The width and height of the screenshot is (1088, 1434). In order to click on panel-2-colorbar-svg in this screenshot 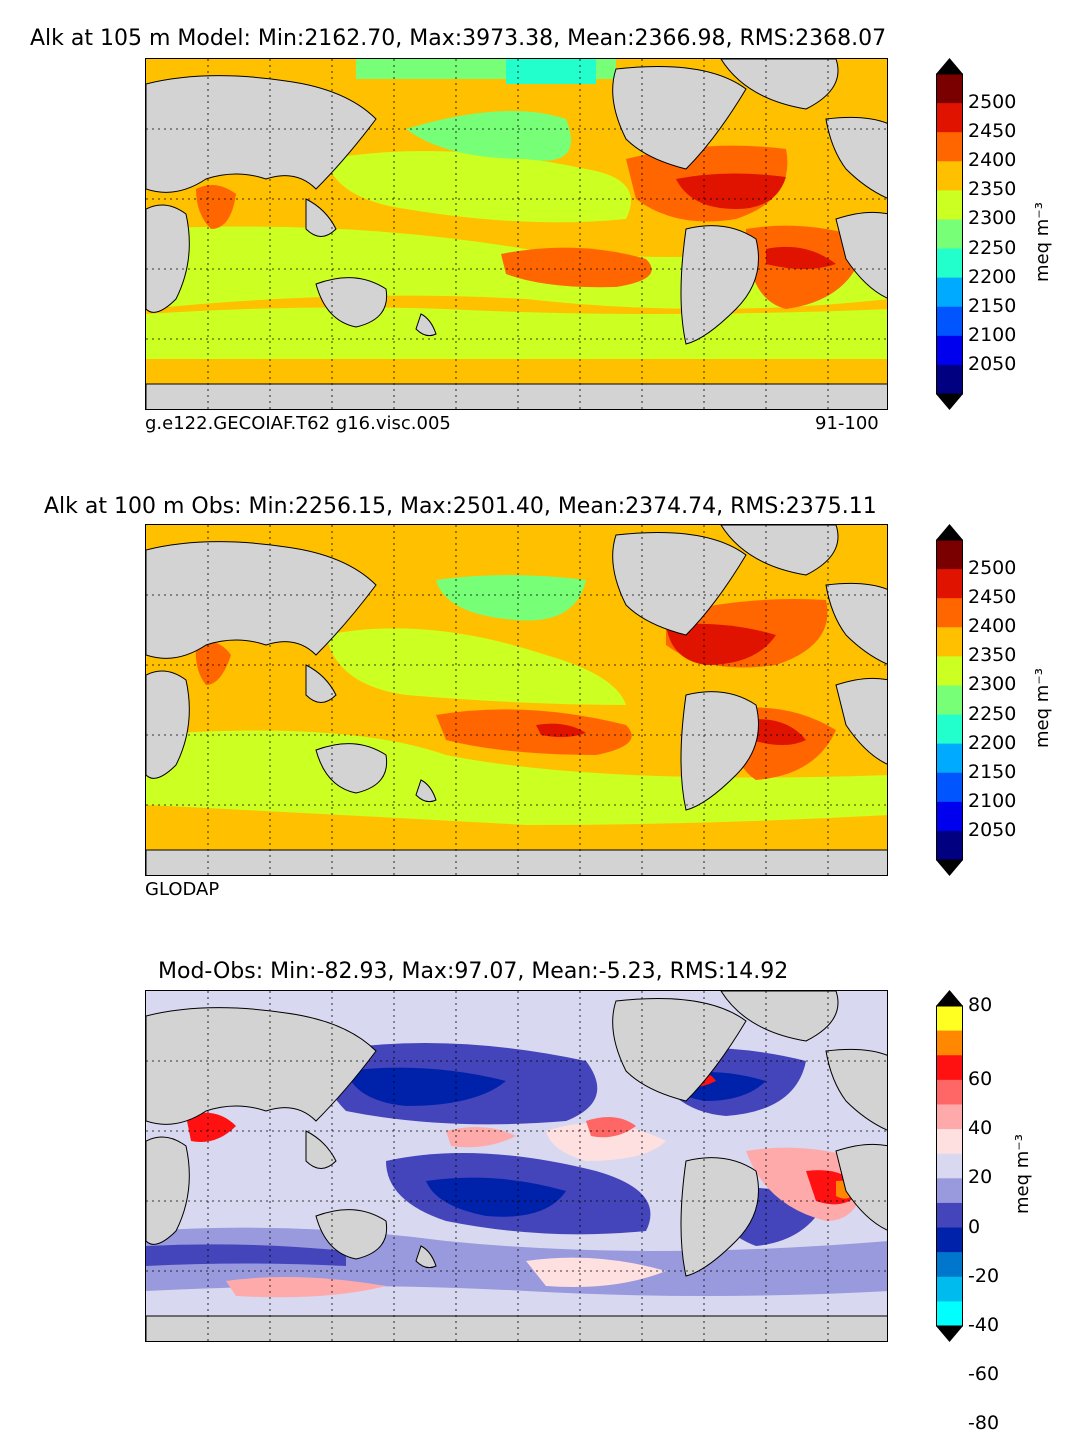, I will do `click(949, 700)`.